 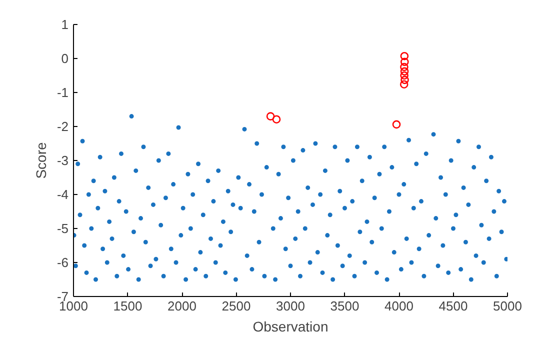 What do you see at coordinates (62, 160) in the screenshot?
I see `y-tick-label: -3` at bounding box center [62, 160].